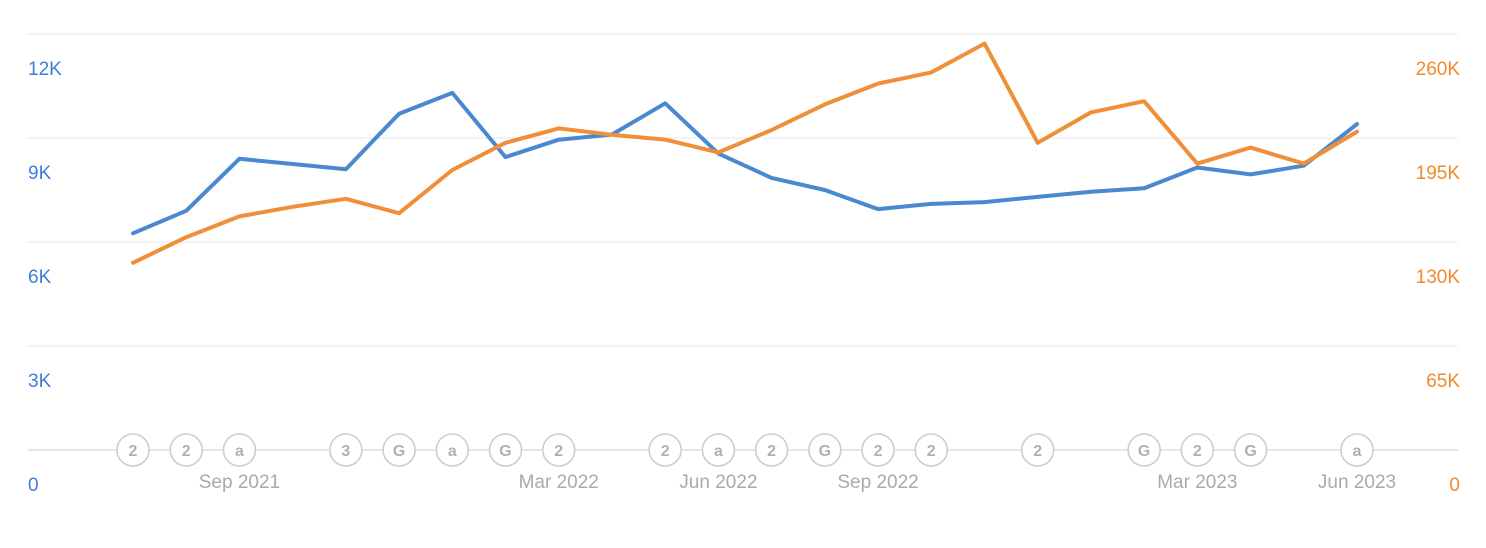 The height and width of the screenshot is (548, 1486). Describe the element at coordinates (239, 482) in the screenshot. I see `date-label: Sep 2021` at that location.